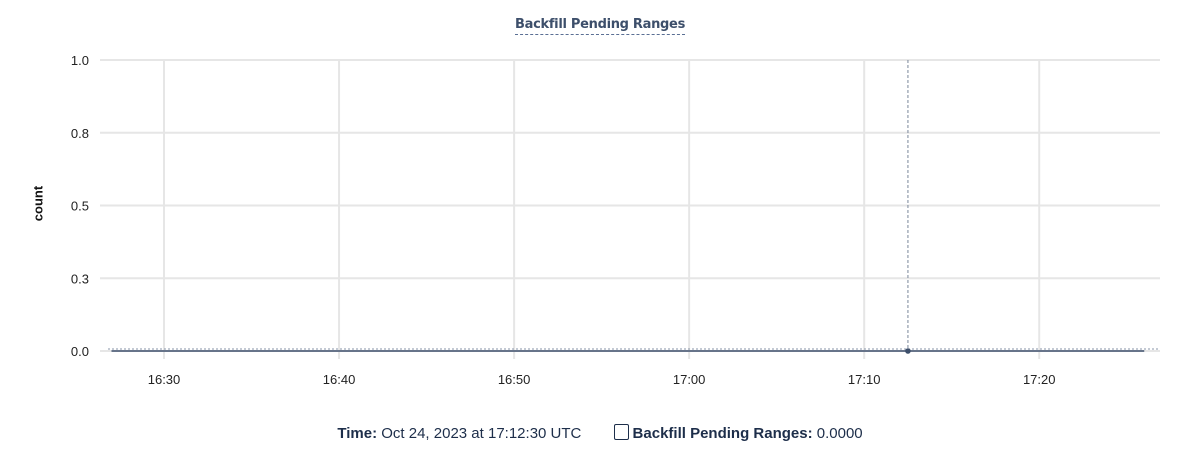 The height and width of the screenshot is (466, 1200). Describe the element at coordinates (80, 278) in the screenshot. I see `y-tick-label: 0.3` at that location.